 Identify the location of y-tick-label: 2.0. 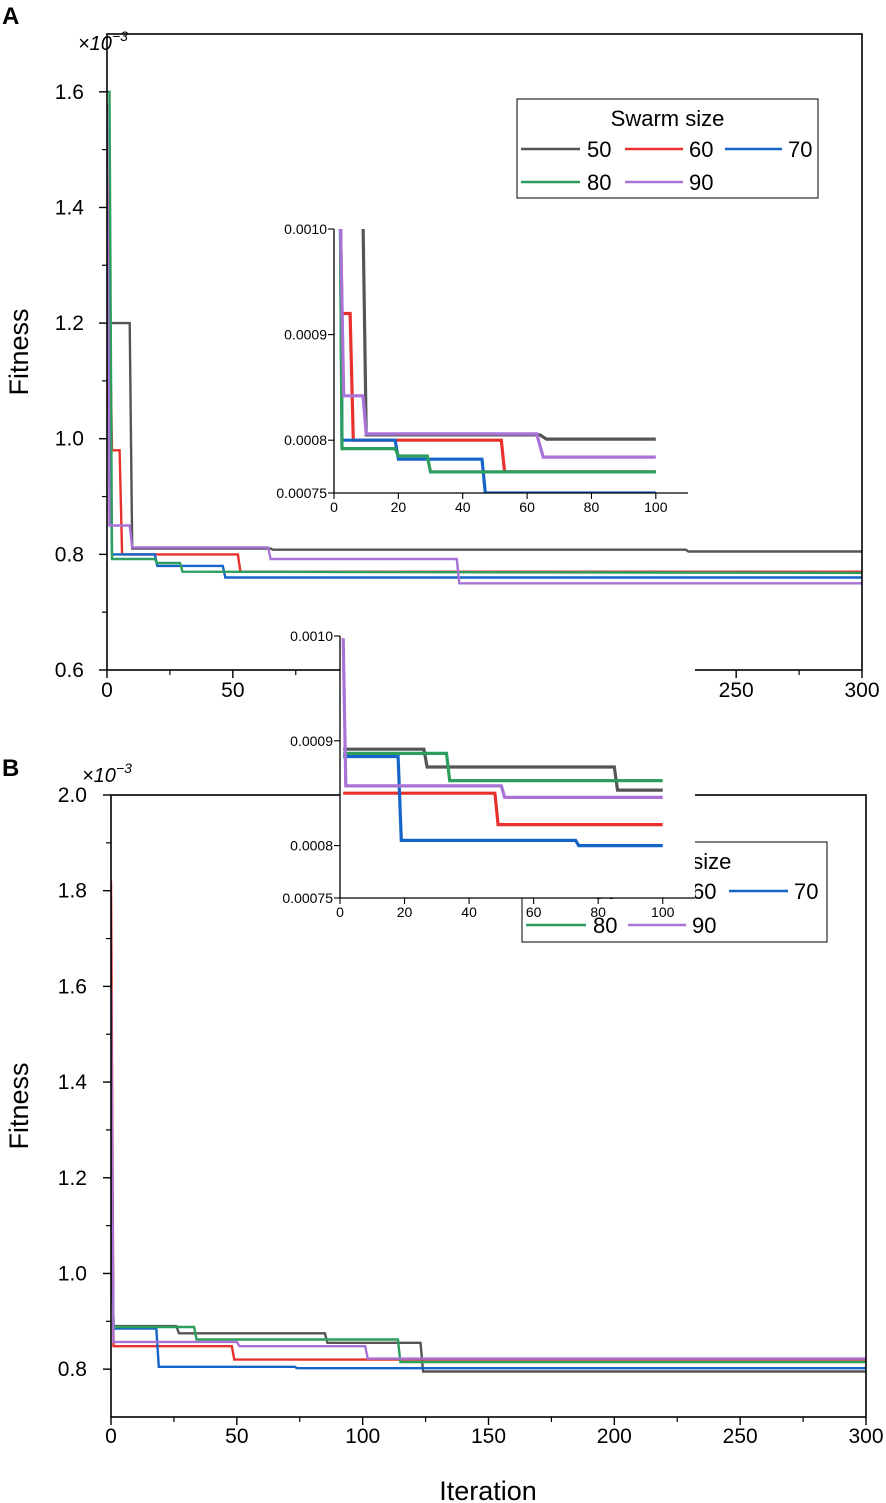
(72, 795).